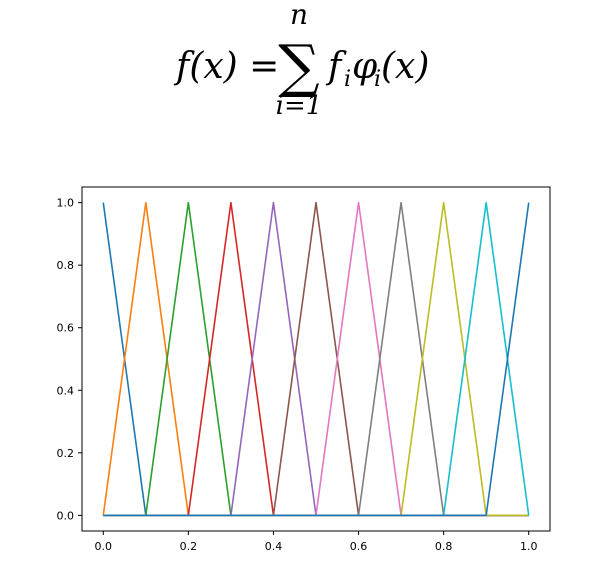 The width and height of the screenshot is (596, 572). I want to click on formula: f(x) = n ∑ i=1 f i φ i (x), so click(301, 60).